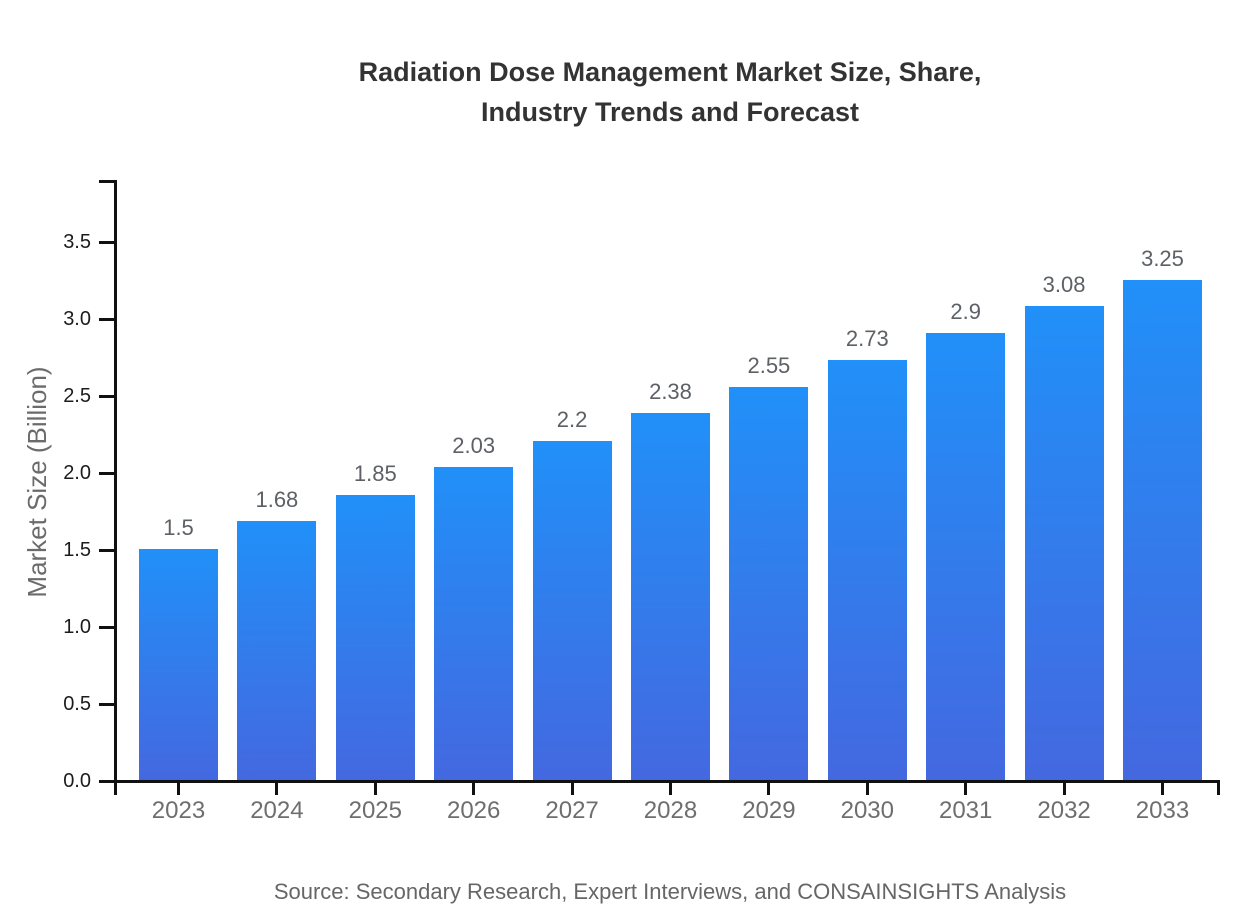  What do you see at coordinates (277, 500) in the screenshot?
I see `bar-value-label: 1.68` at bounding box center [277, 500].